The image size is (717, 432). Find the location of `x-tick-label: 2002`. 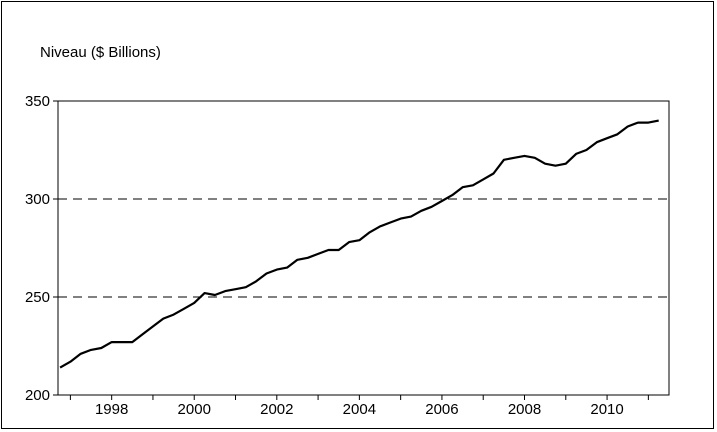

x-tick-label: 2002 is located at coordinates (276, 409).